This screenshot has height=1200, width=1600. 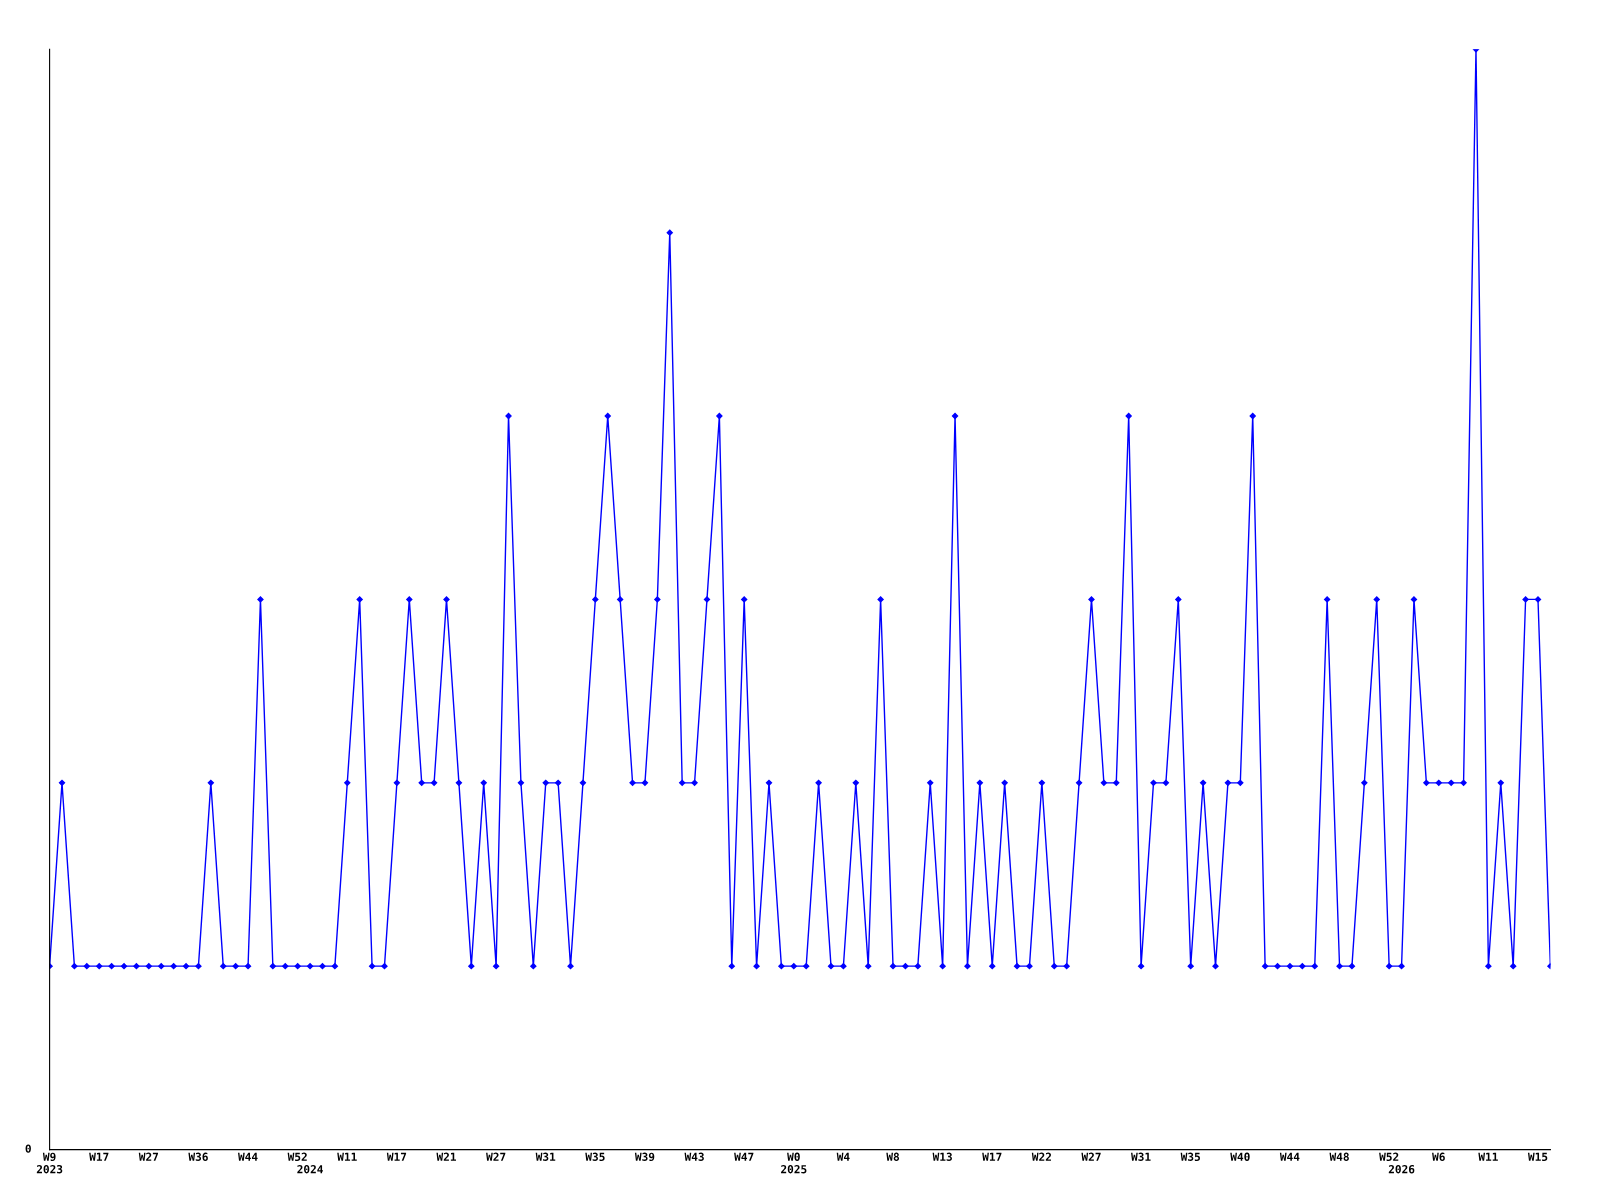 What do you see at coordinates (644, 1157) in the screenshot?
I see `x-tick-label: W39` at bounding box center [644, 1157].